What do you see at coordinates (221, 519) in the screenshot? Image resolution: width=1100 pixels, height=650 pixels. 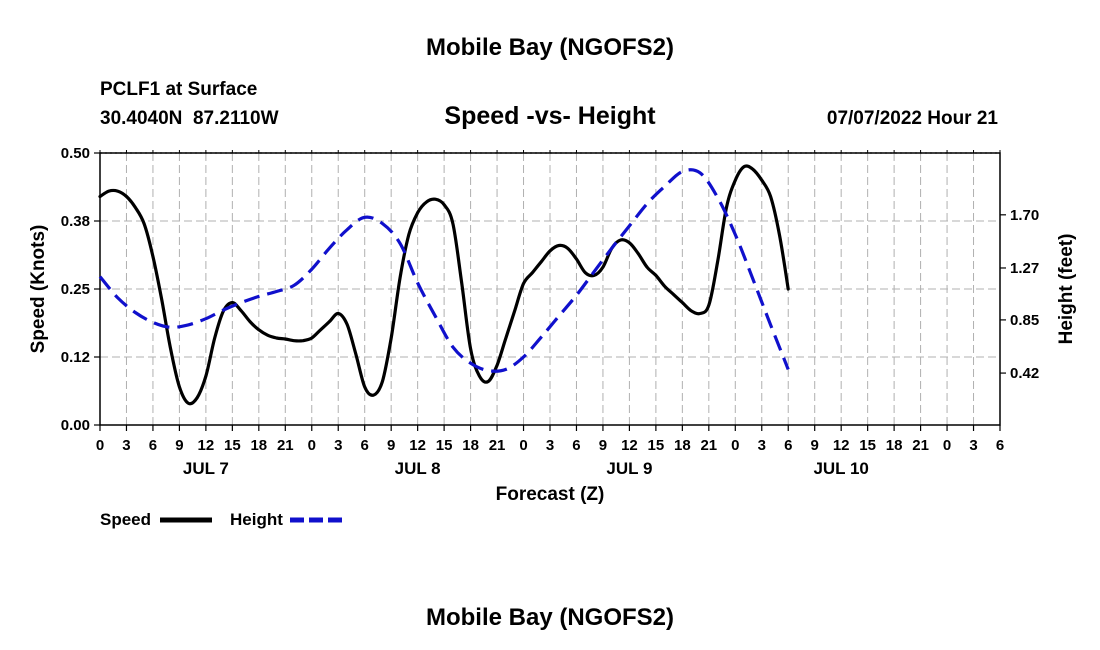 I see `legend: Speed Height` at bounding box center [221, 519].